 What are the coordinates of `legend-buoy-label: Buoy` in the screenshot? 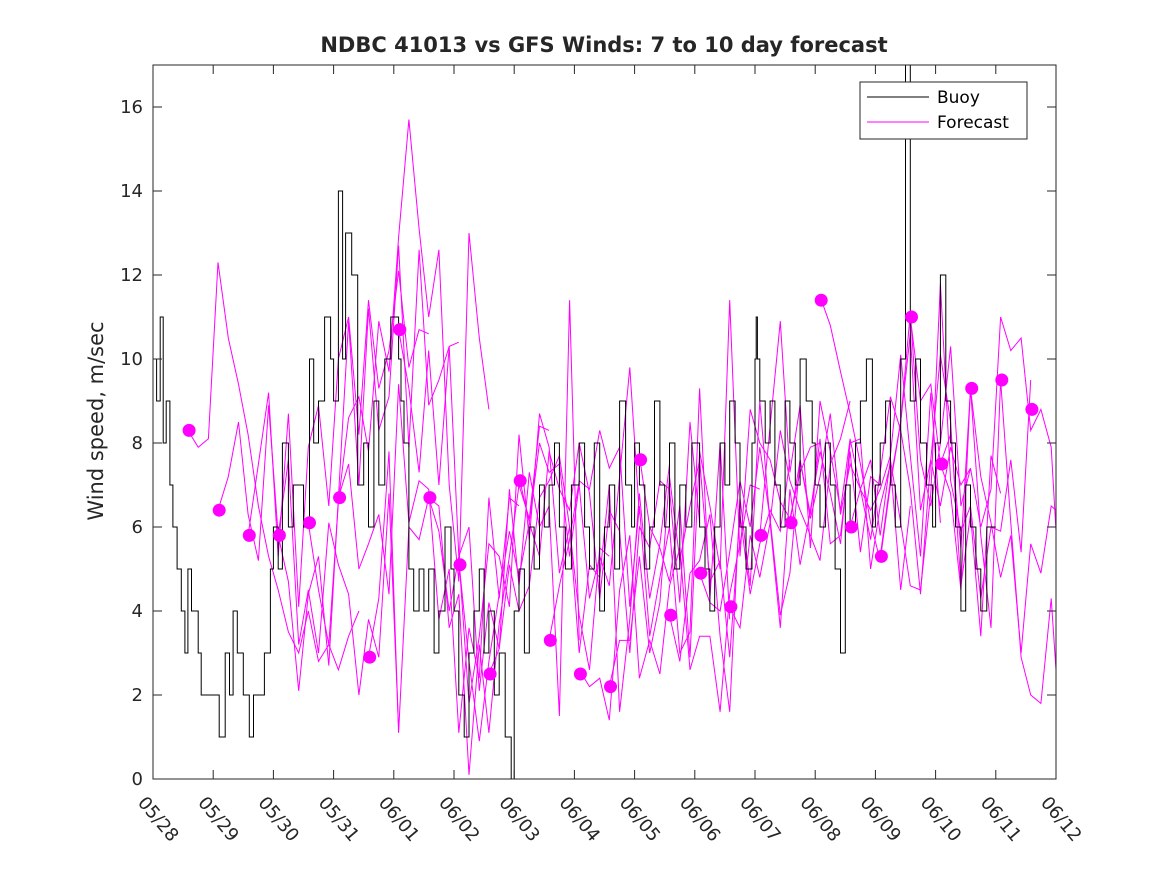 It's located at (958, 98).